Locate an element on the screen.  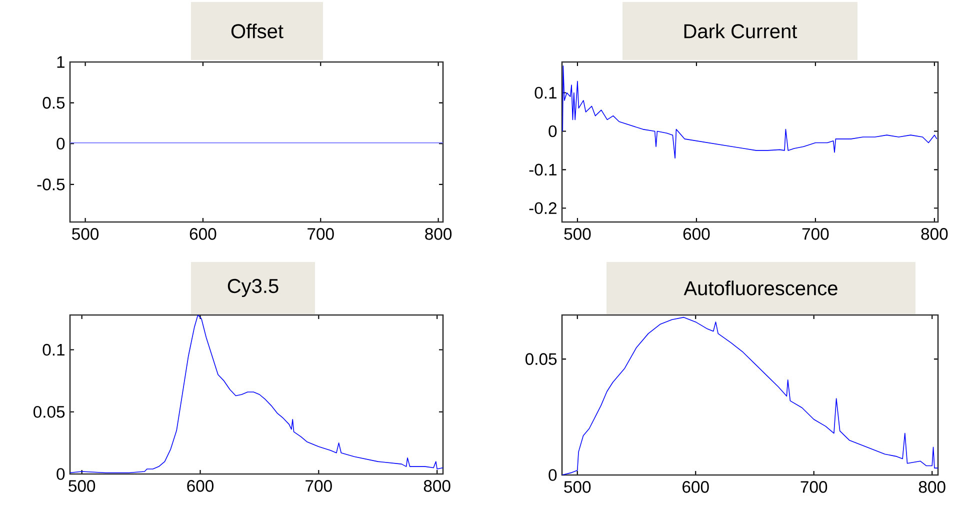
y-tick-label: -0.1 is located at coordinates (542, 170).